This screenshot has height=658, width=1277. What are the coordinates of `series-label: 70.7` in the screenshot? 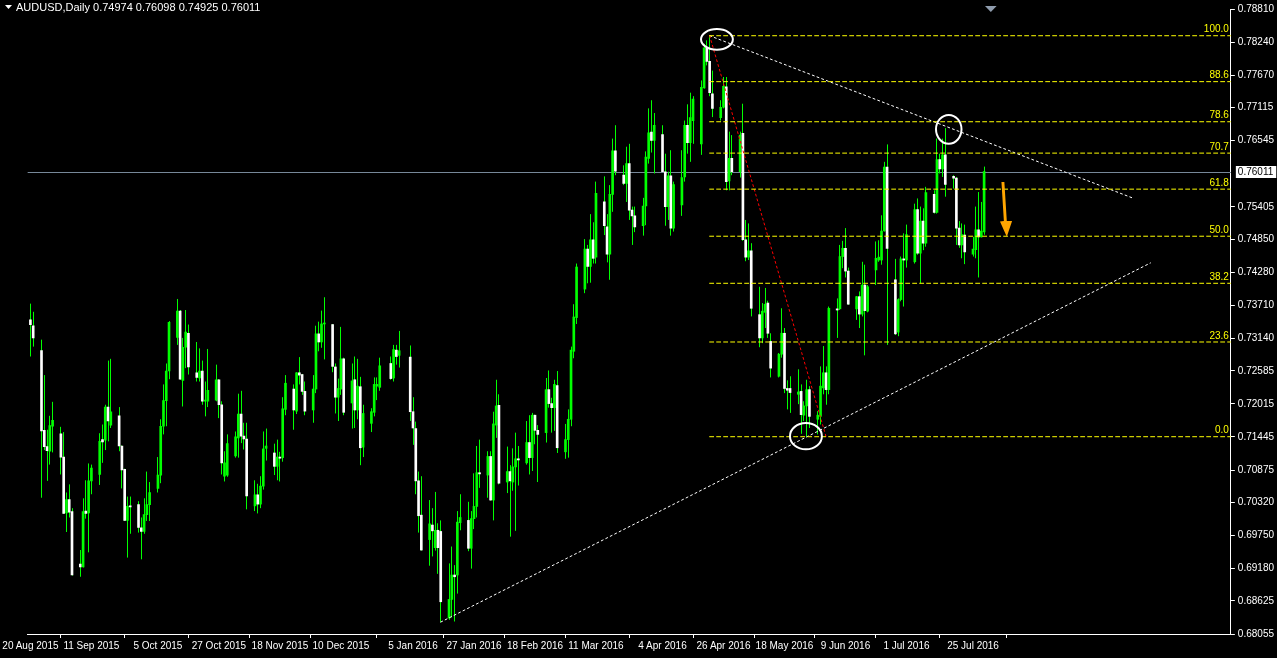 It's located at (1219, 146).